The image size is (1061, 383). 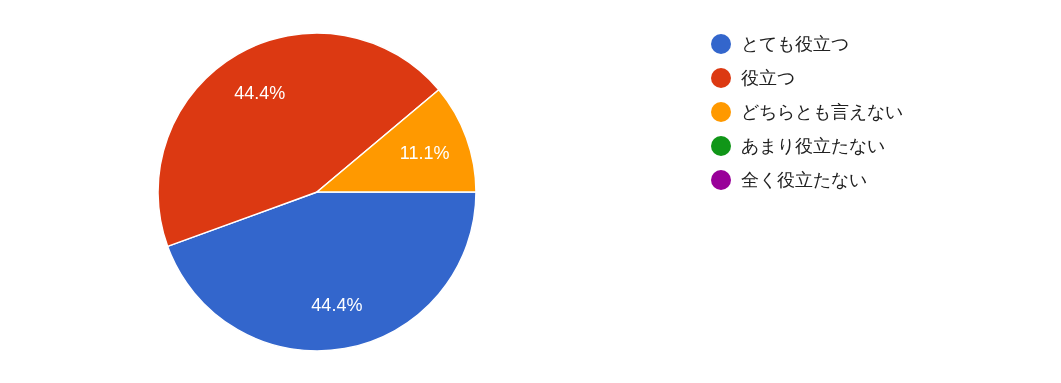 I want to click on legend-label: 役立つ, so click(x=768, y=78).